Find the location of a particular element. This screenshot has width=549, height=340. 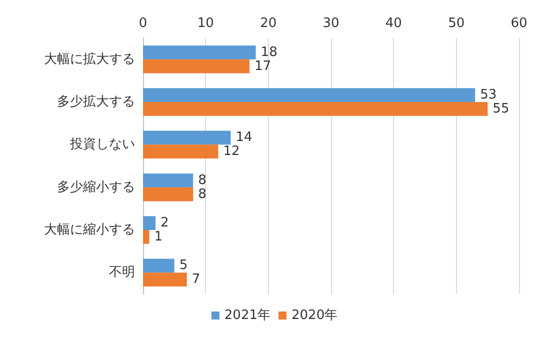

y-tick-label: 多少拡大する is located at coordinates (96, 102).